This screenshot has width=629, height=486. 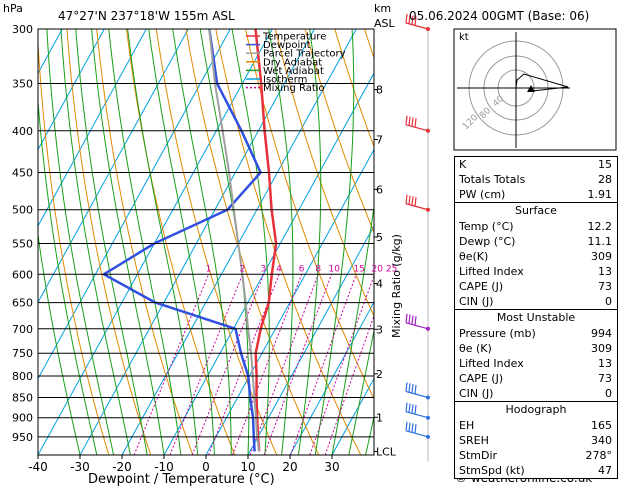 I want to click on legend-label: Wet Adiabat, so click(x=293, y=71).